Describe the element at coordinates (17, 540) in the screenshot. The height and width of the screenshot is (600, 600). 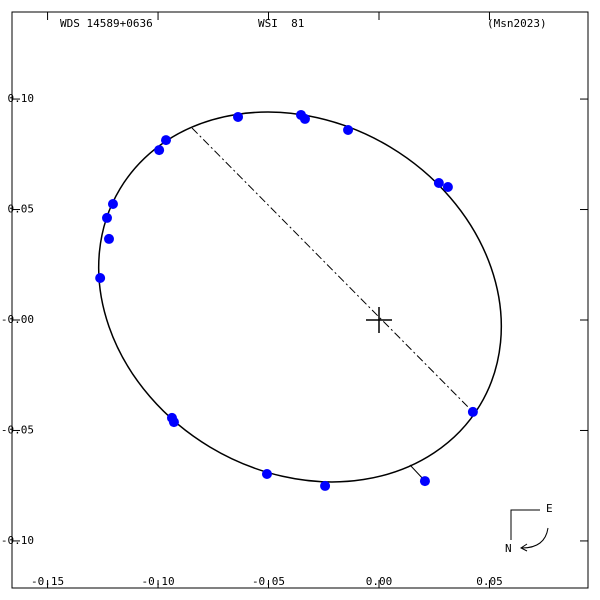
I see `y-tick-label: -0.10` at that location.